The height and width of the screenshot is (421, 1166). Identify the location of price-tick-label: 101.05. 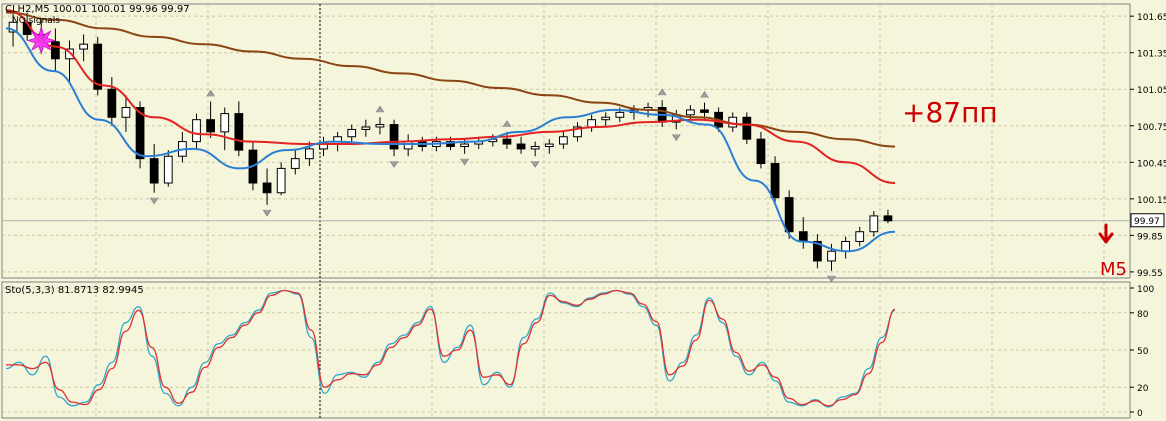
(1151, 91).